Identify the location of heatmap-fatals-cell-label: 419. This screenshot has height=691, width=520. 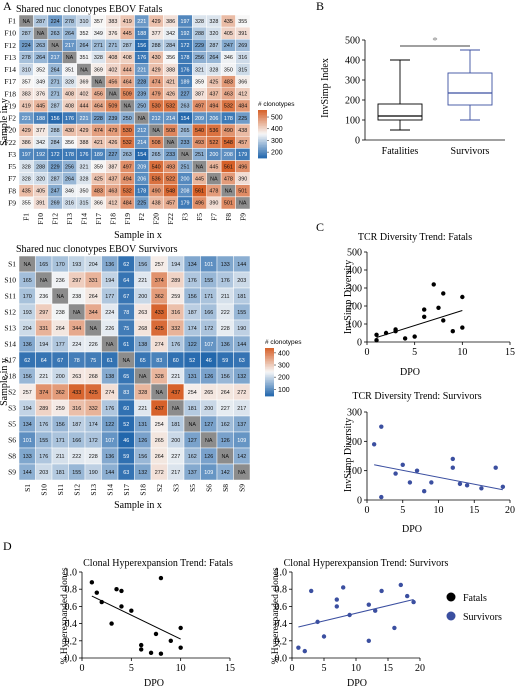
(127, 22).